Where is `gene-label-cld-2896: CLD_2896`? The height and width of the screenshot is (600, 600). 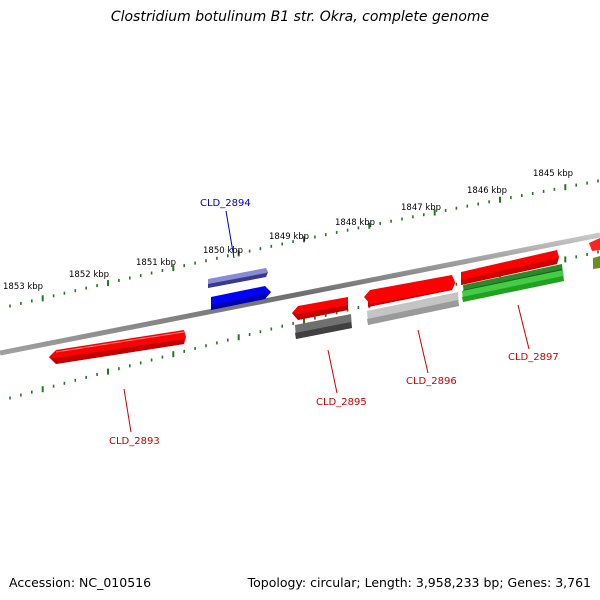 gene-label-cld-2896: CLD_2896 is located at coordinates (431, 381).